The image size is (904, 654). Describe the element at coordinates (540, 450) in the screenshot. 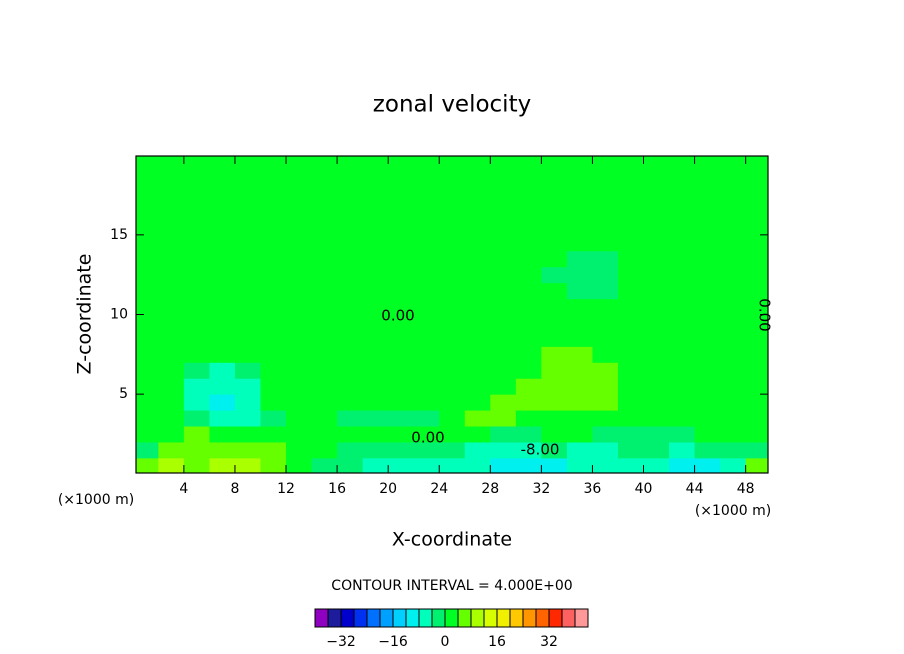

I see `contour-label: -8.00` at that location.